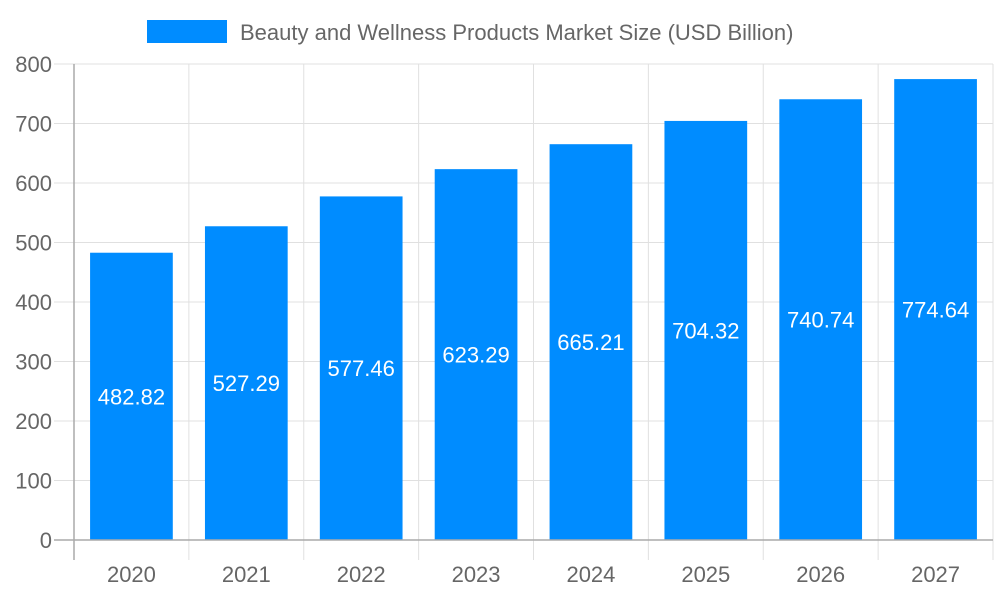 Image resolution: width=1000 pixels, height=605 pixels. Describe the element at coordinates (820, 574) in the screenshot. I see `x-tick-label: 2026` at that location.